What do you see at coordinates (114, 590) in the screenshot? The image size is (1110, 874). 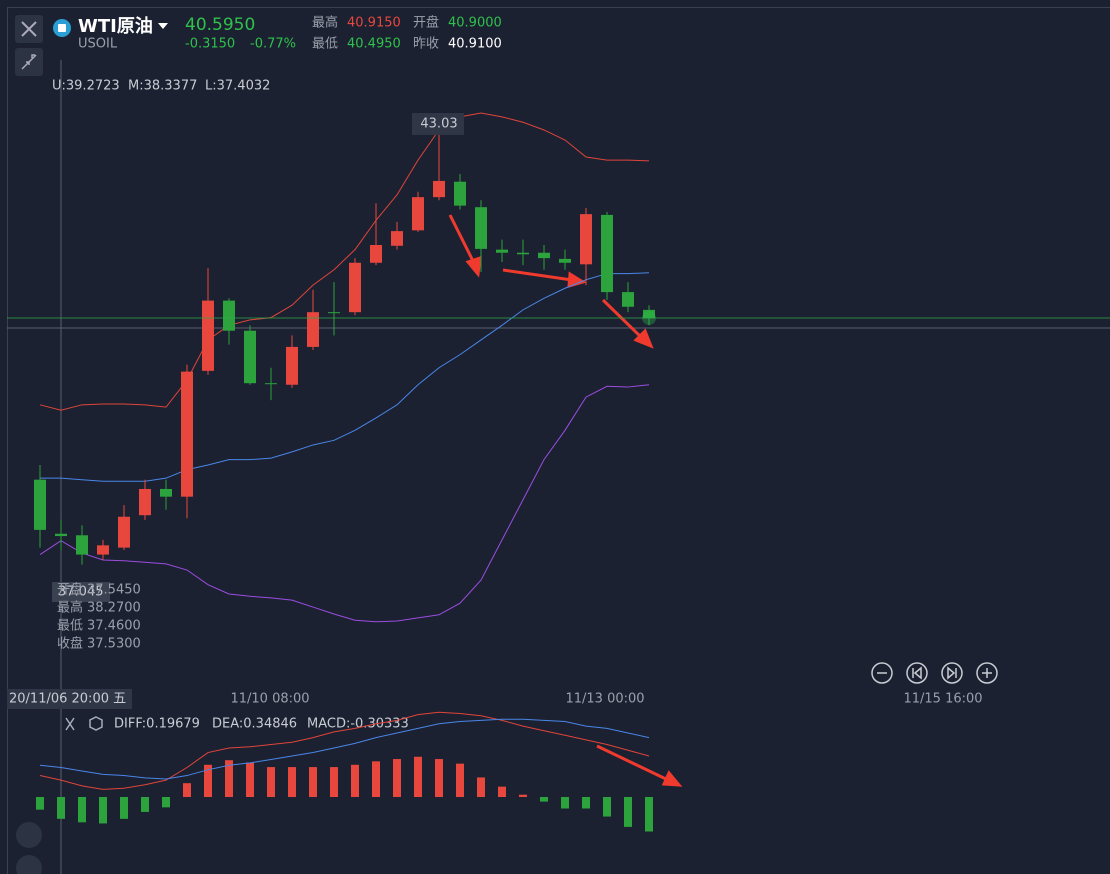 I see `tooltip-value: 37.5450` at bounding box center [114, 590].